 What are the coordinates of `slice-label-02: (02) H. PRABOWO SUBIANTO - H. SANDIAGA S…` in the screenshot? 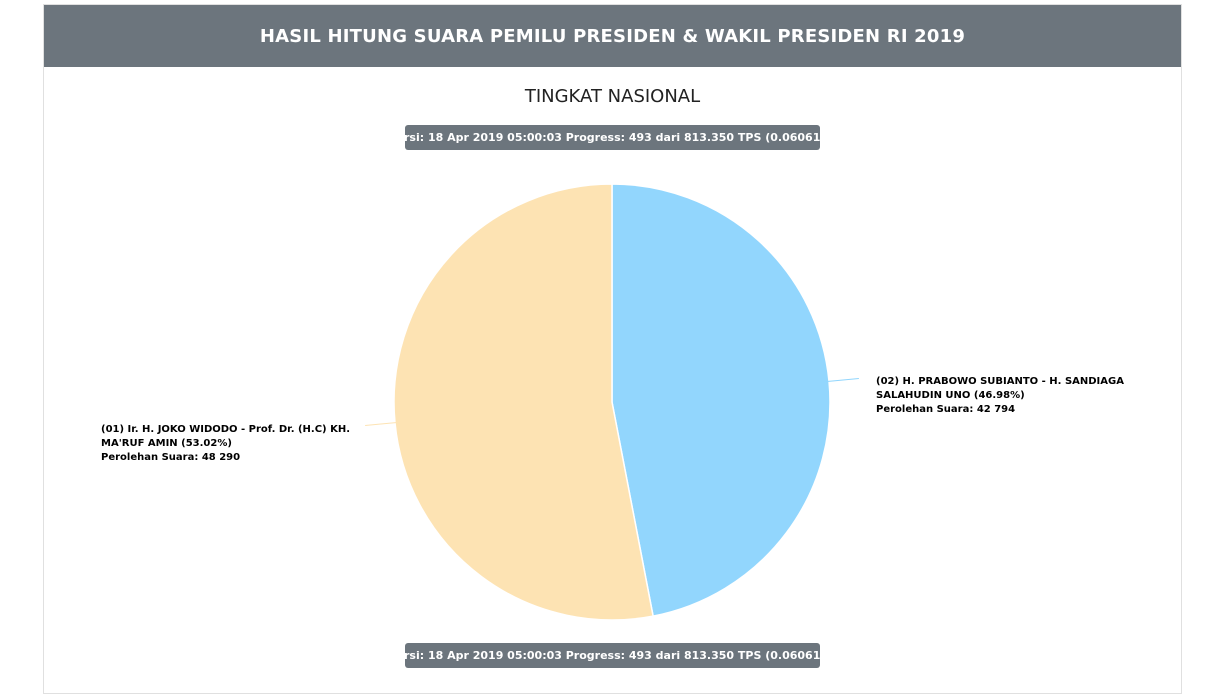 It's located at (1000, 395).